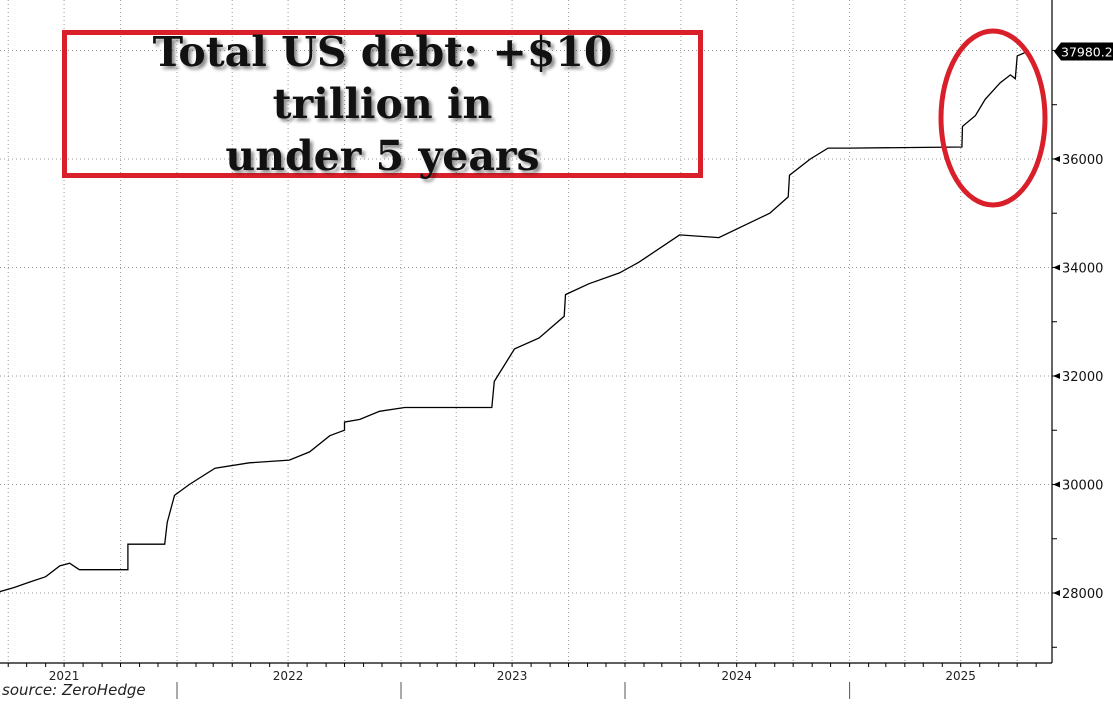 This screenshot has height=705, width=1113. Describe the element at coordinates (1082, 486) in the screenshot. I see `y-tick-label: 30000` at that location.